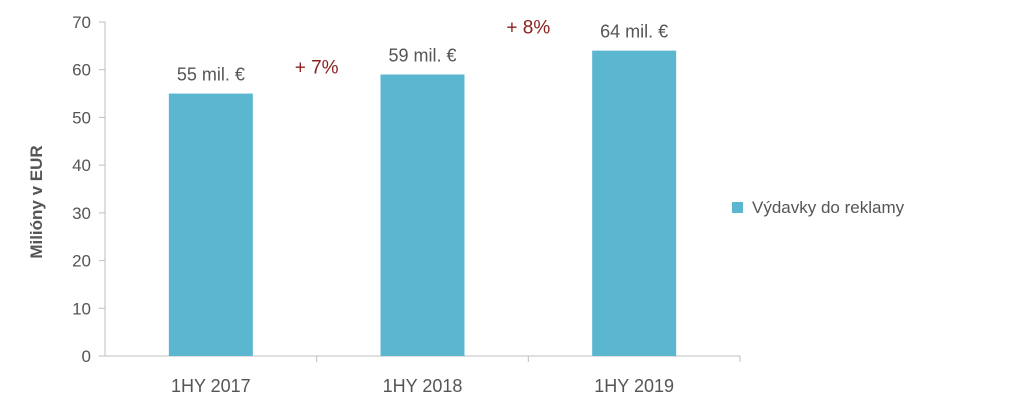  Describe the element at coordinates (81, 261) in the screenshot. I see `y-tick-label: 20` at that location.